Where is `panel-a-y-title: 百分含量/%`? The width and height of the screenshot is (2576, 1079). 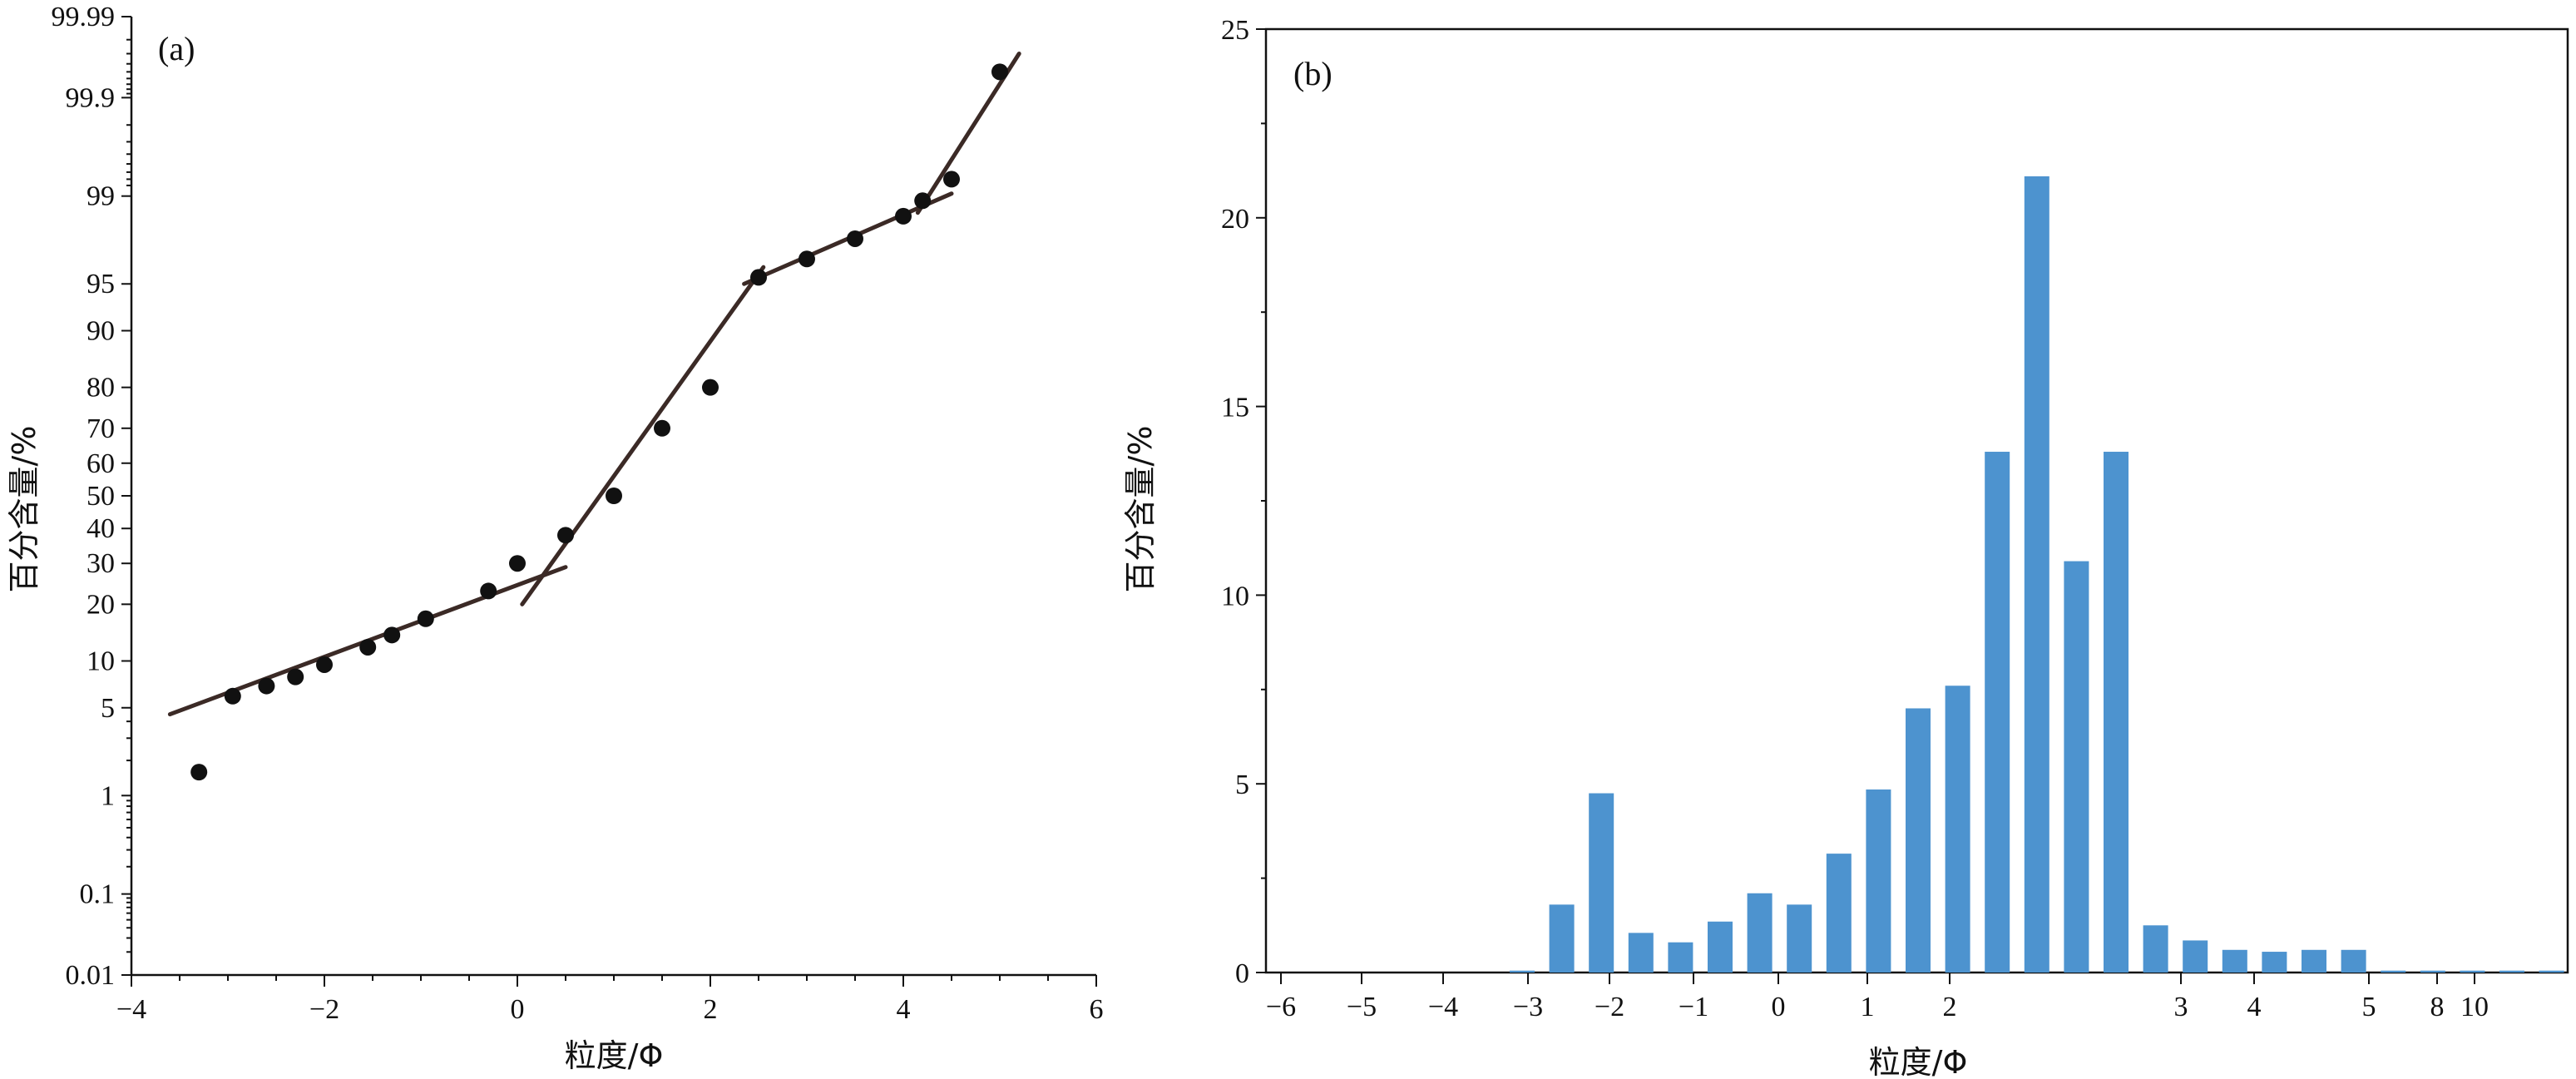
panel-a-y-title: 百分含量/% is located at coordinates (24, 509).